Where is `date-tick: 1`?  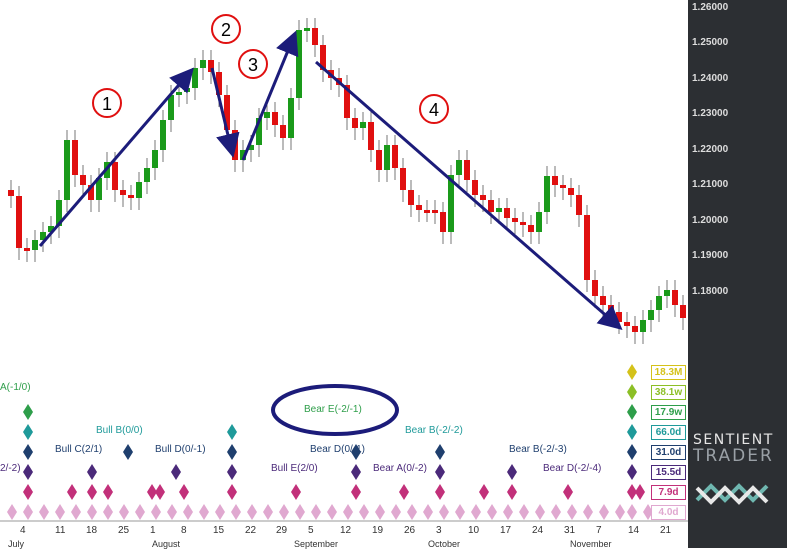
date-tick: 1 is located at coordinates (153, 530).